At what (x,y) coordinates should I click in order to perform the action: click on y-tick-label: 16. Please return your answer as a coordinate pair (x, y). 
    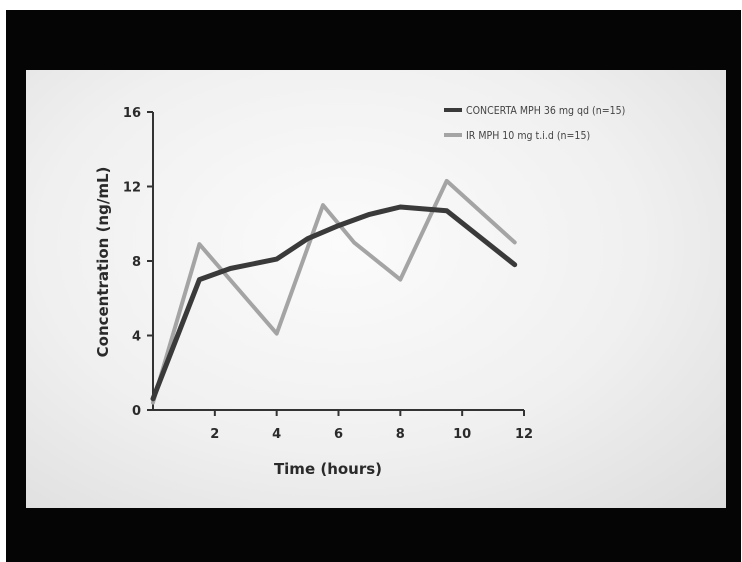
    Looking at the image, I should click on (132, 113).